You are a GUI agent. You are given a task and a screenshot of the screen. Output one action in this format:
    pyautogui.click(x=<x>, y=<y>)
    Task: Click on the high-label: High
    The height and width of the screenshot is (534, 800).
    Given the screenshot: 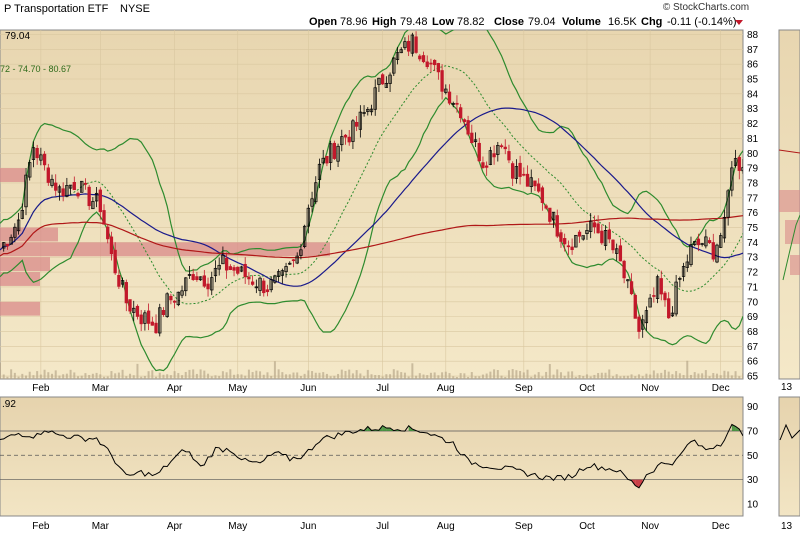 What is the action you would take?
    pyautogui.click(x=384, y=22)
    